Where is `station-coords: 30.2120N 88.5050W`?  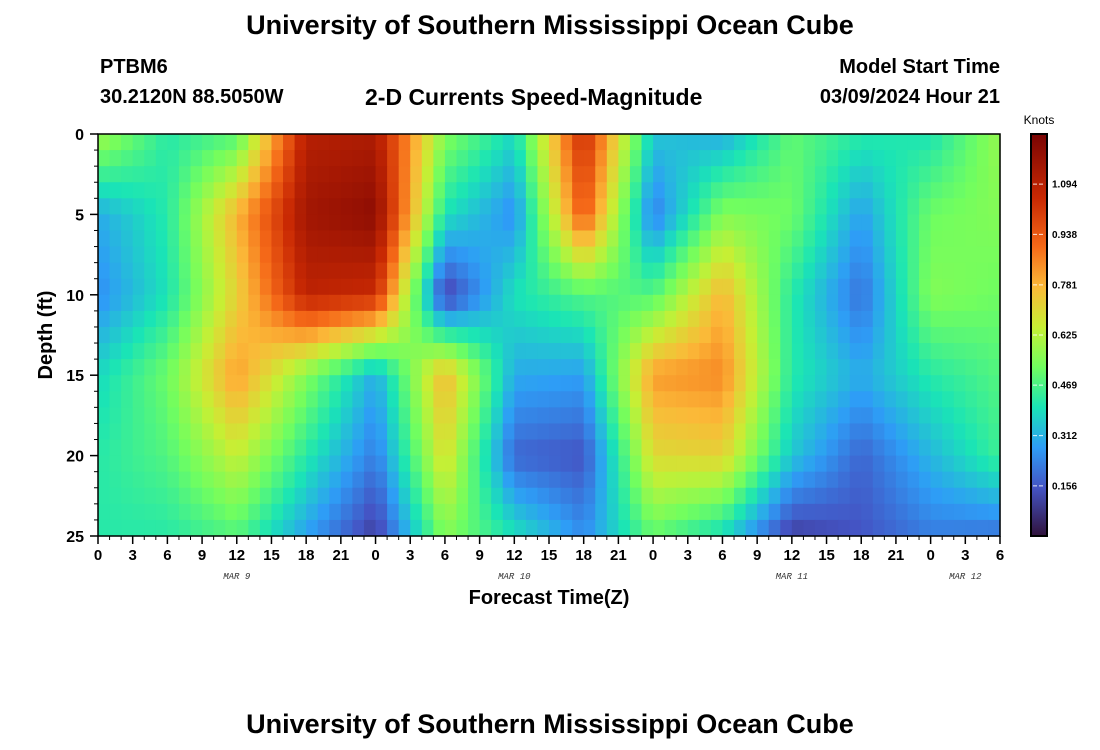
station-coords: 30.2120N 88.5050W is located at coordinates (192, 97).